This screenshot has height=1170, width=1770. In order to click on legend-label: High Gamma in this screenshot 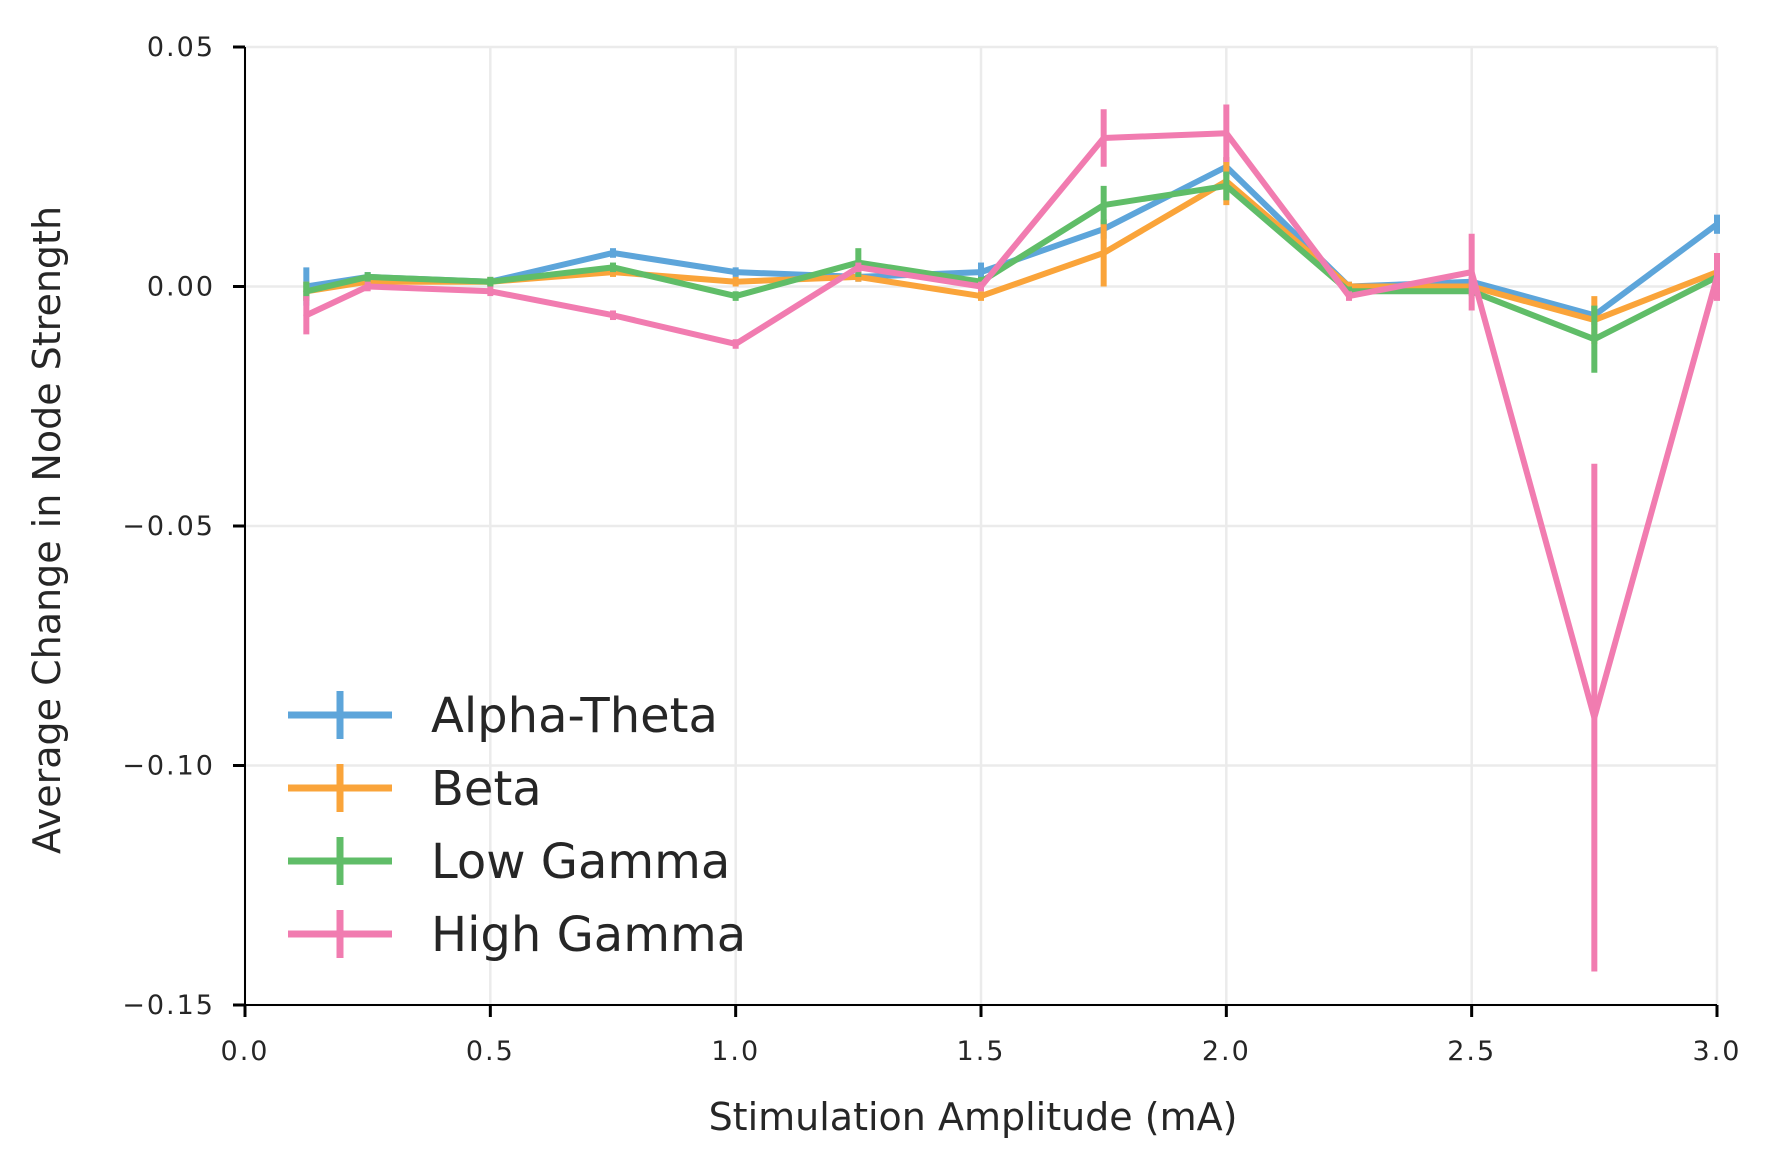, I will do `click(588, 935)`.